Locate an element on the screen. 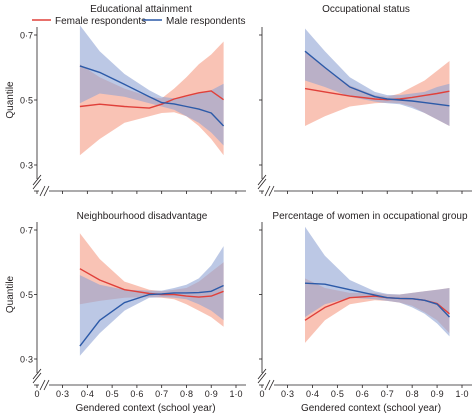 The height and width of the screenshot is (414, 474). legend-male-label: Male respondents is located at coordinates (206, 21).